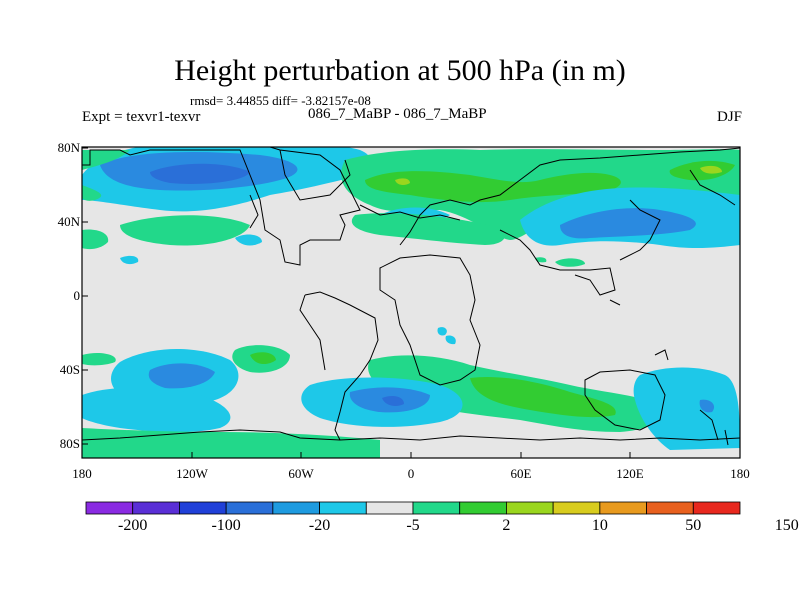 This screenshot has width=800, height=600. I want to click on stats-text: rmsd= 3.44855 diff= -3.82157e-08, so click(280, 100).